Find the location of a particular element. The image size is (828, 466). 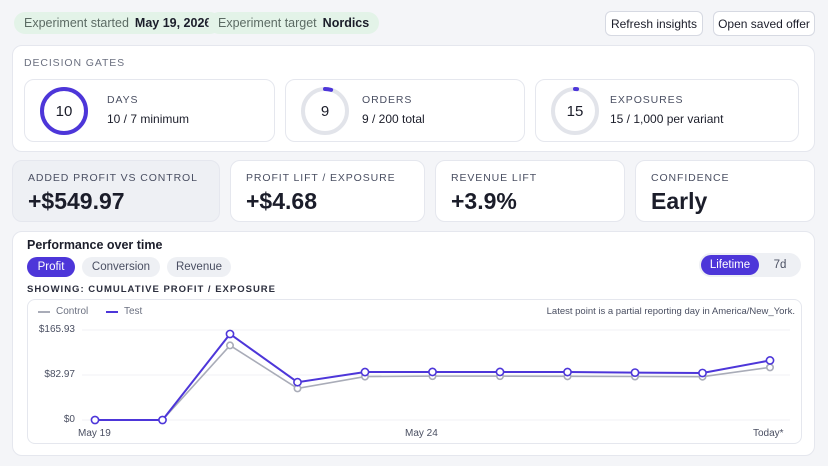

legend-control: Control is located at coordinates (63, 311).